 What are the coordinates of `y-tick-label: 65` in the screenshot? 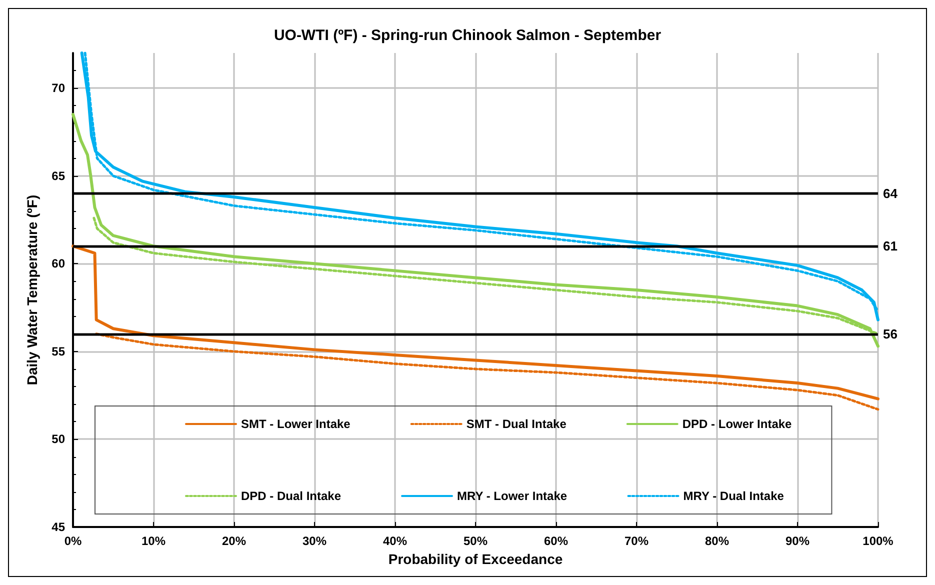 It's located at (59, 175).